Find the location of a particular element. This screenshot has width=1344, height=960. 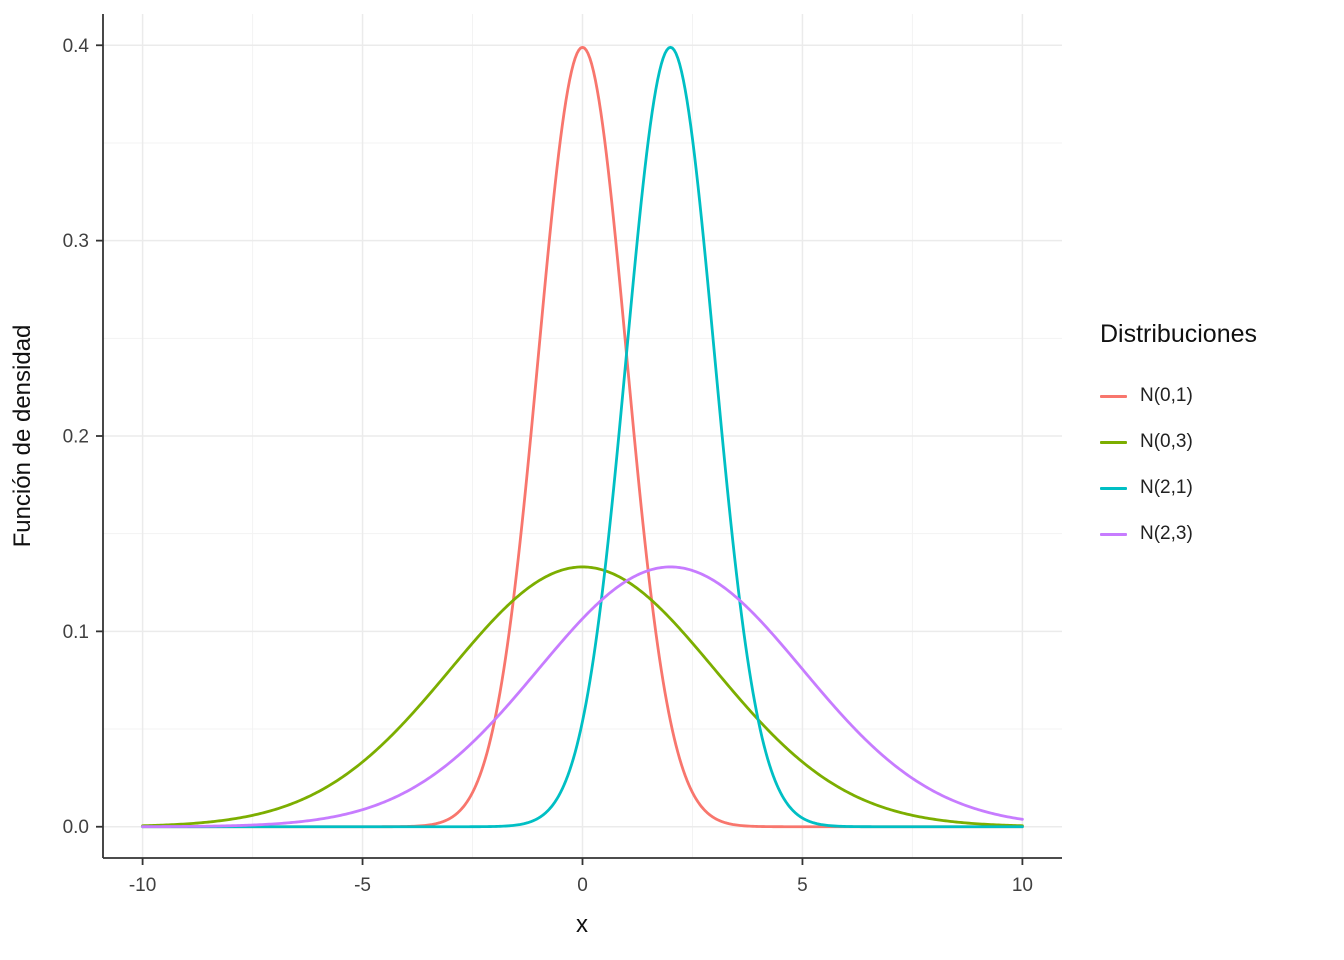

legend-label: N(0,3) is located at coordinates (1166, 441).